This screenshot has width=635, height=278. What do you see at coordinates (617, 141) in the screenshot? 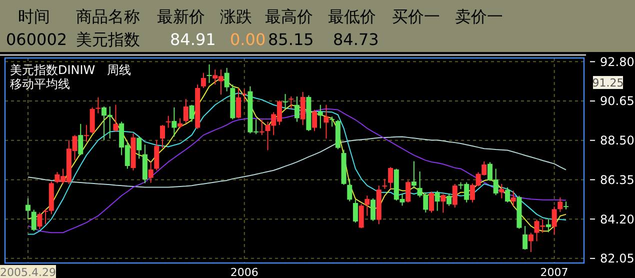
I see `y-tick-label: 88.50` at bounding box center [617, 141].